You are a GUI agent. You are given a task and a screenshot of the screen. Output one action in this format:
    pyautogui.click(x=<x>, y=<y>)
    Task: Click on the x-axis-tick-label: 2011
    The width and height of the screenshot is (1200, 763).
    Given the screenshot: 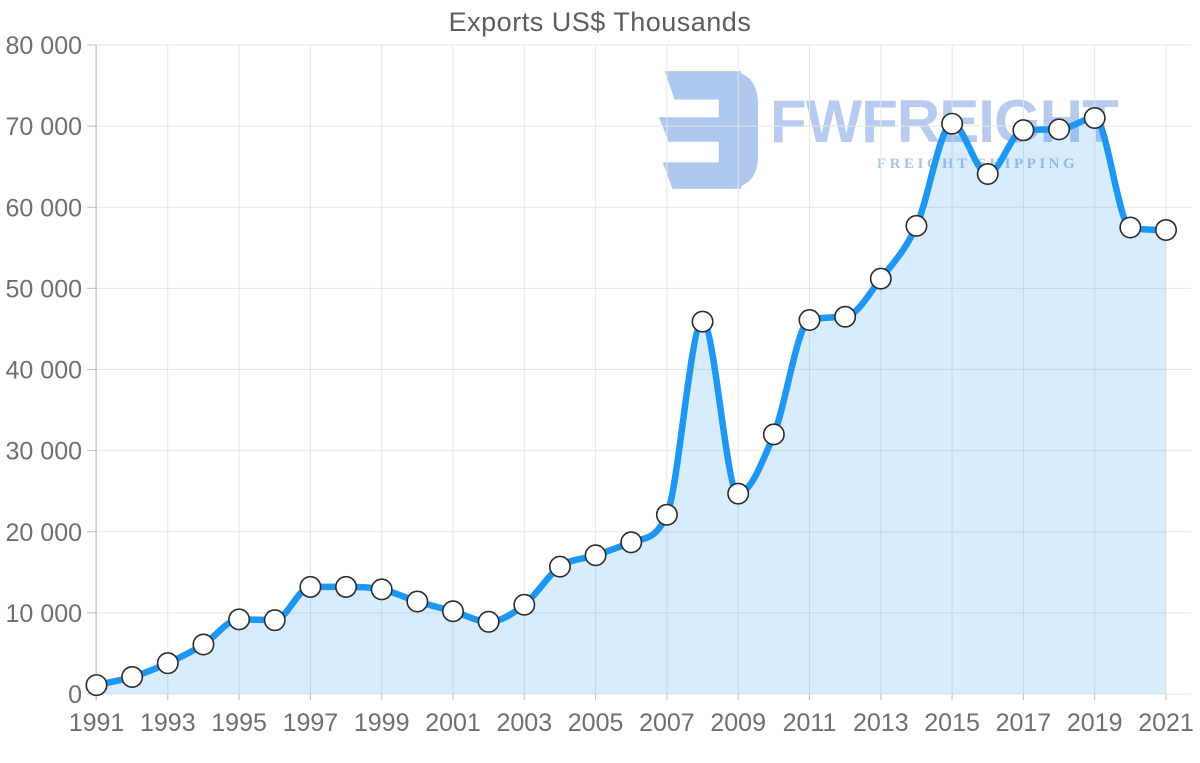 What is the action you would take?
    pyautogui.click(x=810, y=723)
    